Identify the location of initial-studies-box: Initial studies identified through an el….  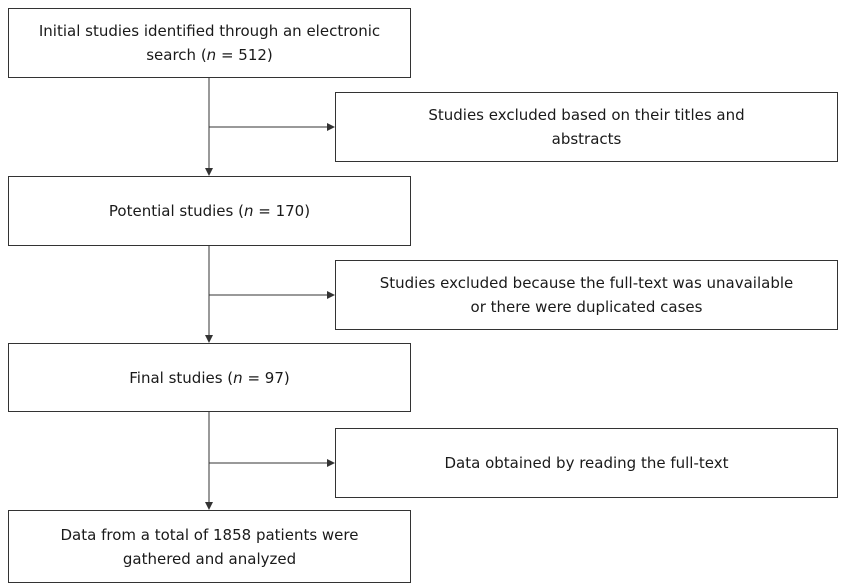
(209, 43).